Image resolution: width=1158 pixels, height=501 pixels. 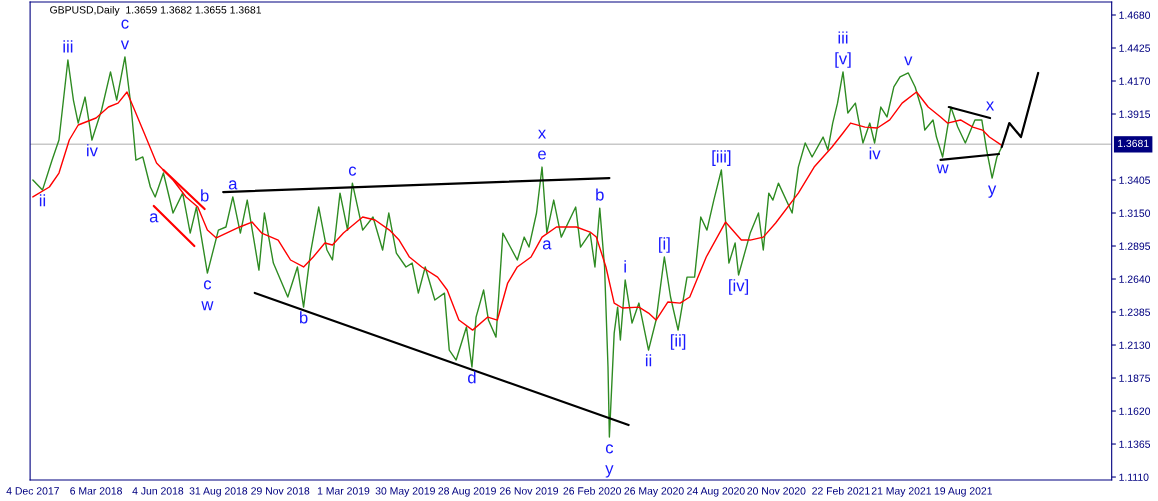 I want to click on x-tick-label: 6 Mar 2018, so click(x=96, y=491).